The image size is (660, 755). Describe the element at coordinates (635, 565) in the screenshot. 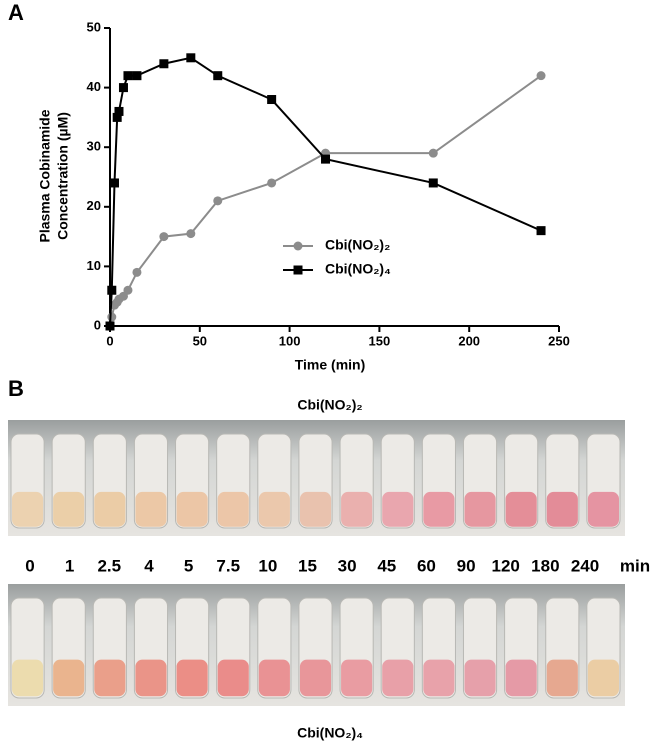

I see `time-unit: min` at that location.